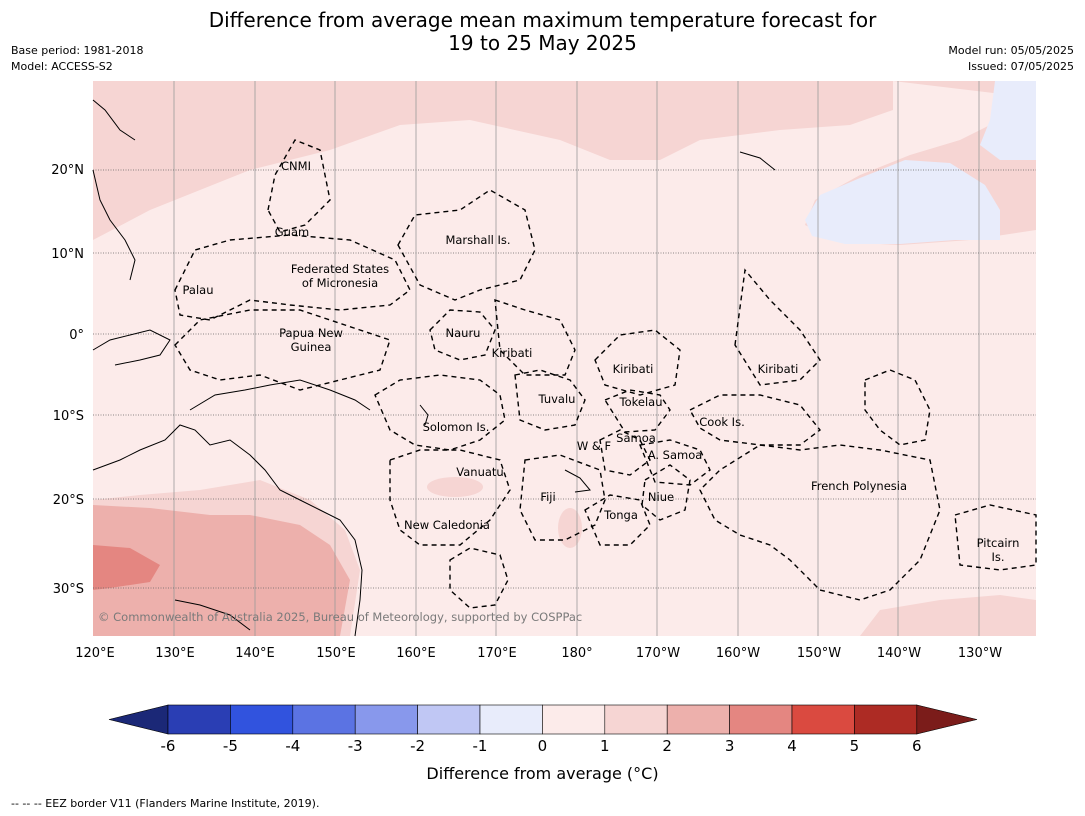 The image size is (1085, 816). Describe the element at coordinates (899, 653) in the screenshot. I see `lon-label: 140°W` at that location.